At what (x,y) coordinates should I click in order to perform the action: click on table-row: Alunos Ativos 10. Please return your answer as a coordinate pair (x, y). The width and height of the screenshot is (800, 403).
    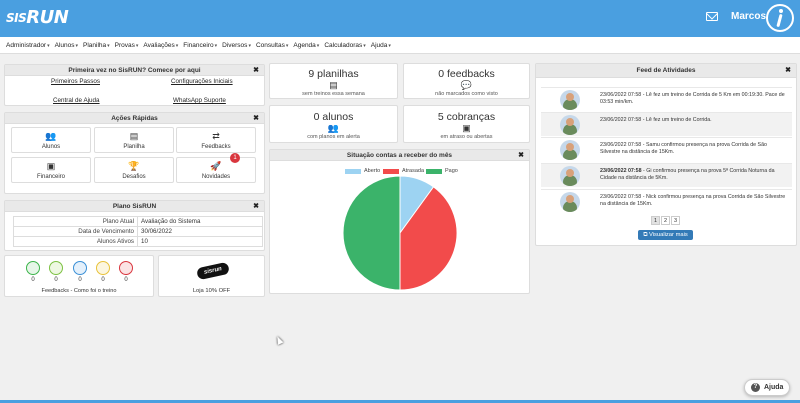
    Looking at the image, I should click on (138, 241).